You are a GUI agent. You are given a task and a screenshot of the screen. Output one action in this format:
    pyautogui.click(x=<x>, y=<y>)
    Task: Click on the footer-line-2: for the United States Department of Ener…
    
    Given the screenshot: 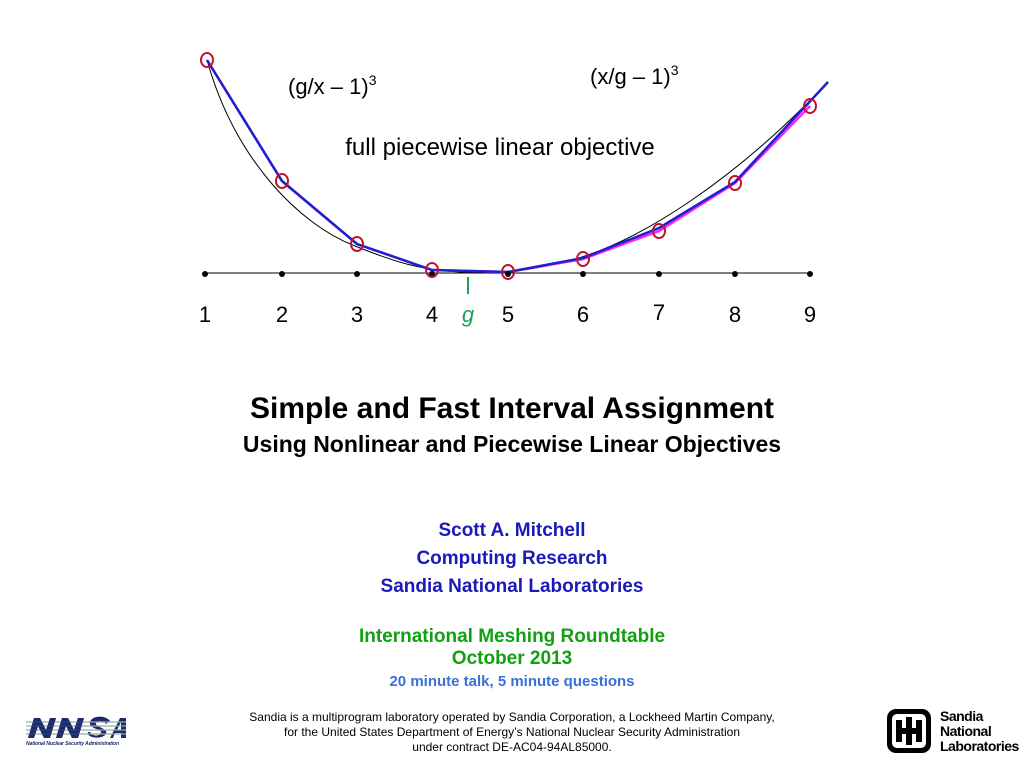 What is the action you would take?
    pyautogui.click(x=512, y=732)
    